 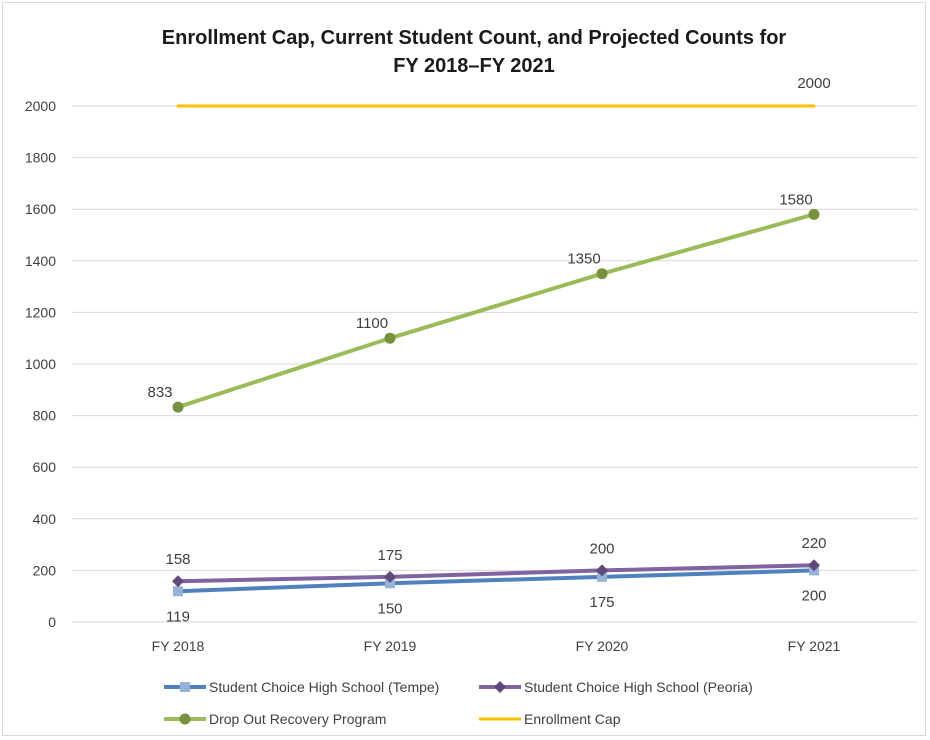 I want to click on data-label-student-choice-high-school-tempe-fy-2019: 150, so click(x=389, y=608).